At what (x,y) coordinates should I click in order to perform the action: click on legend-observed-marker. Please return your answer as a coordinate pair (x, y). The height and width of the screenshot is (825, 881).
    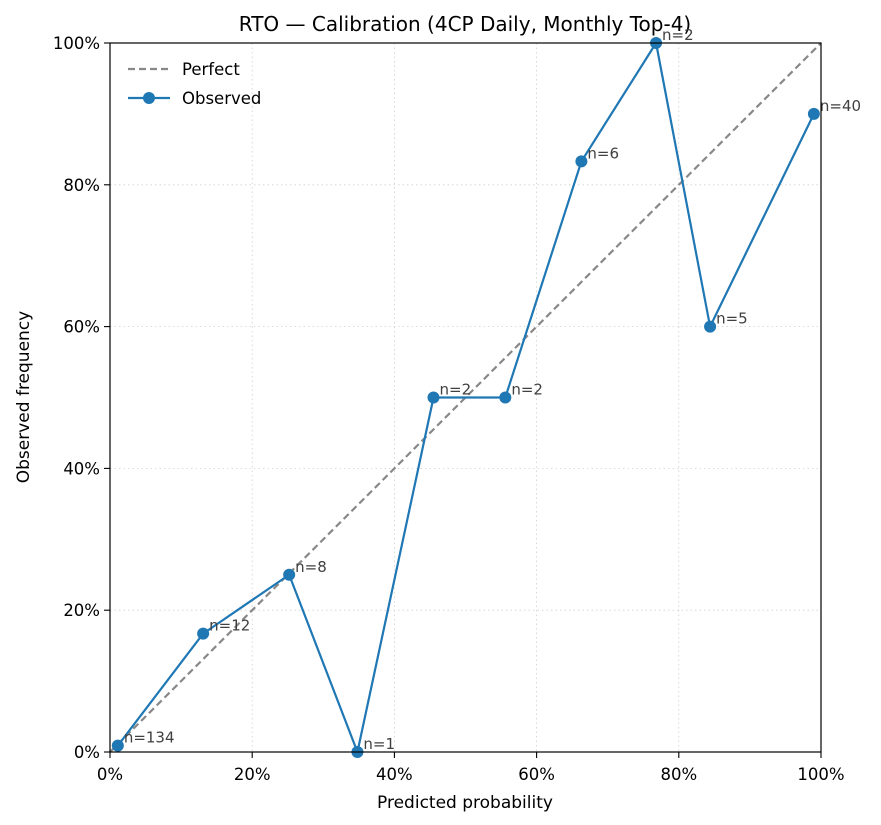
    Looking at the image, I should click on (149, 98).